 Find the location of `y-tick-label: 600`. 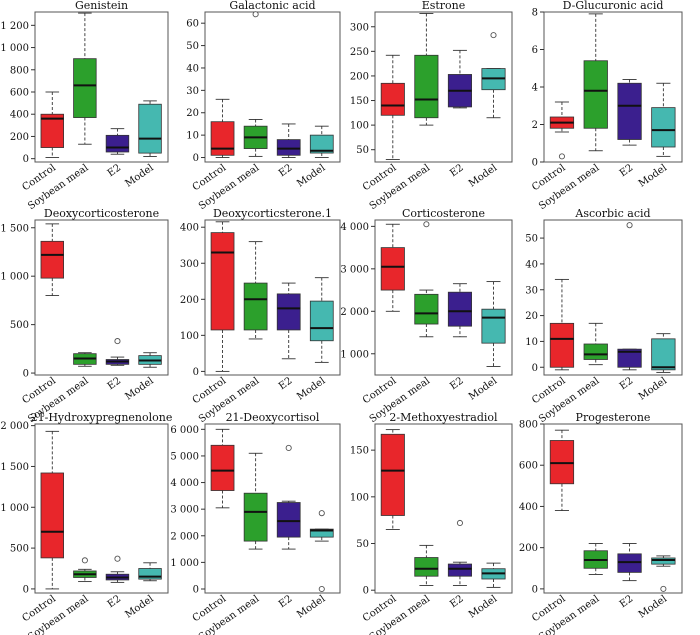

y-tick-label: 600 is located at coordinates (19, 93).